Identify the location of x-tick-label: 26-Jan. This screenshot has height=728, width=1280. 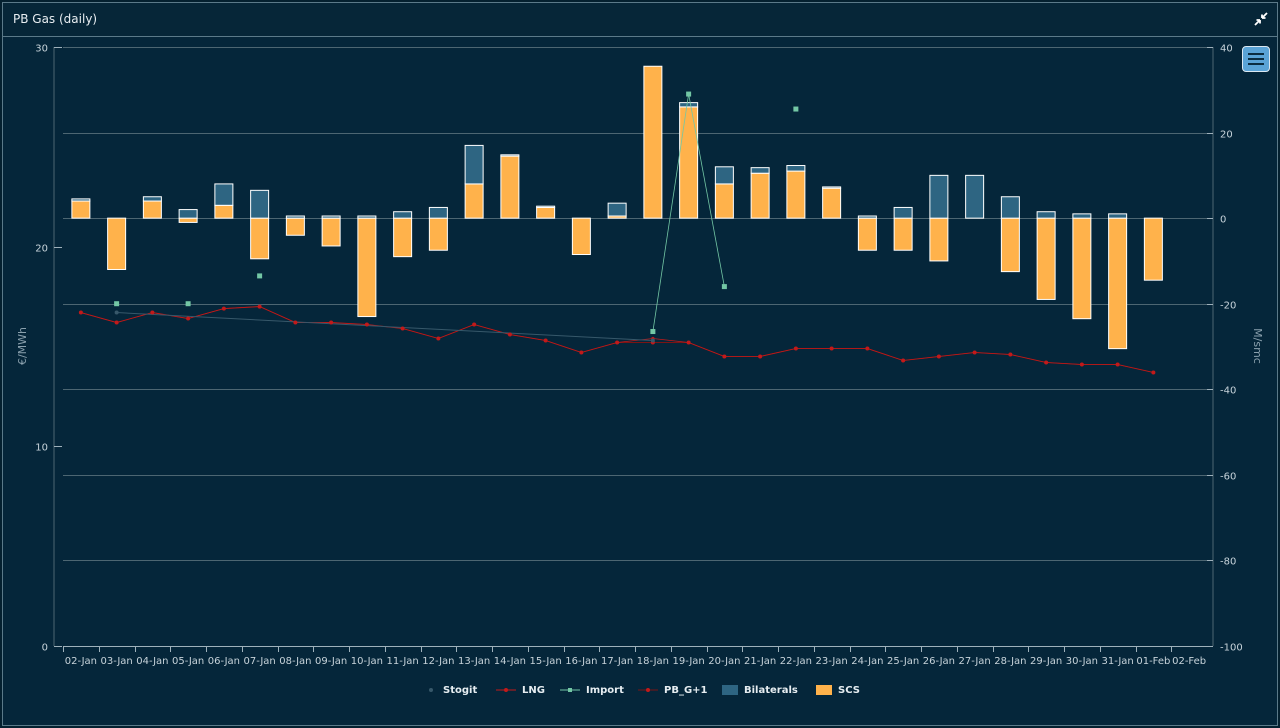
(939, 661).